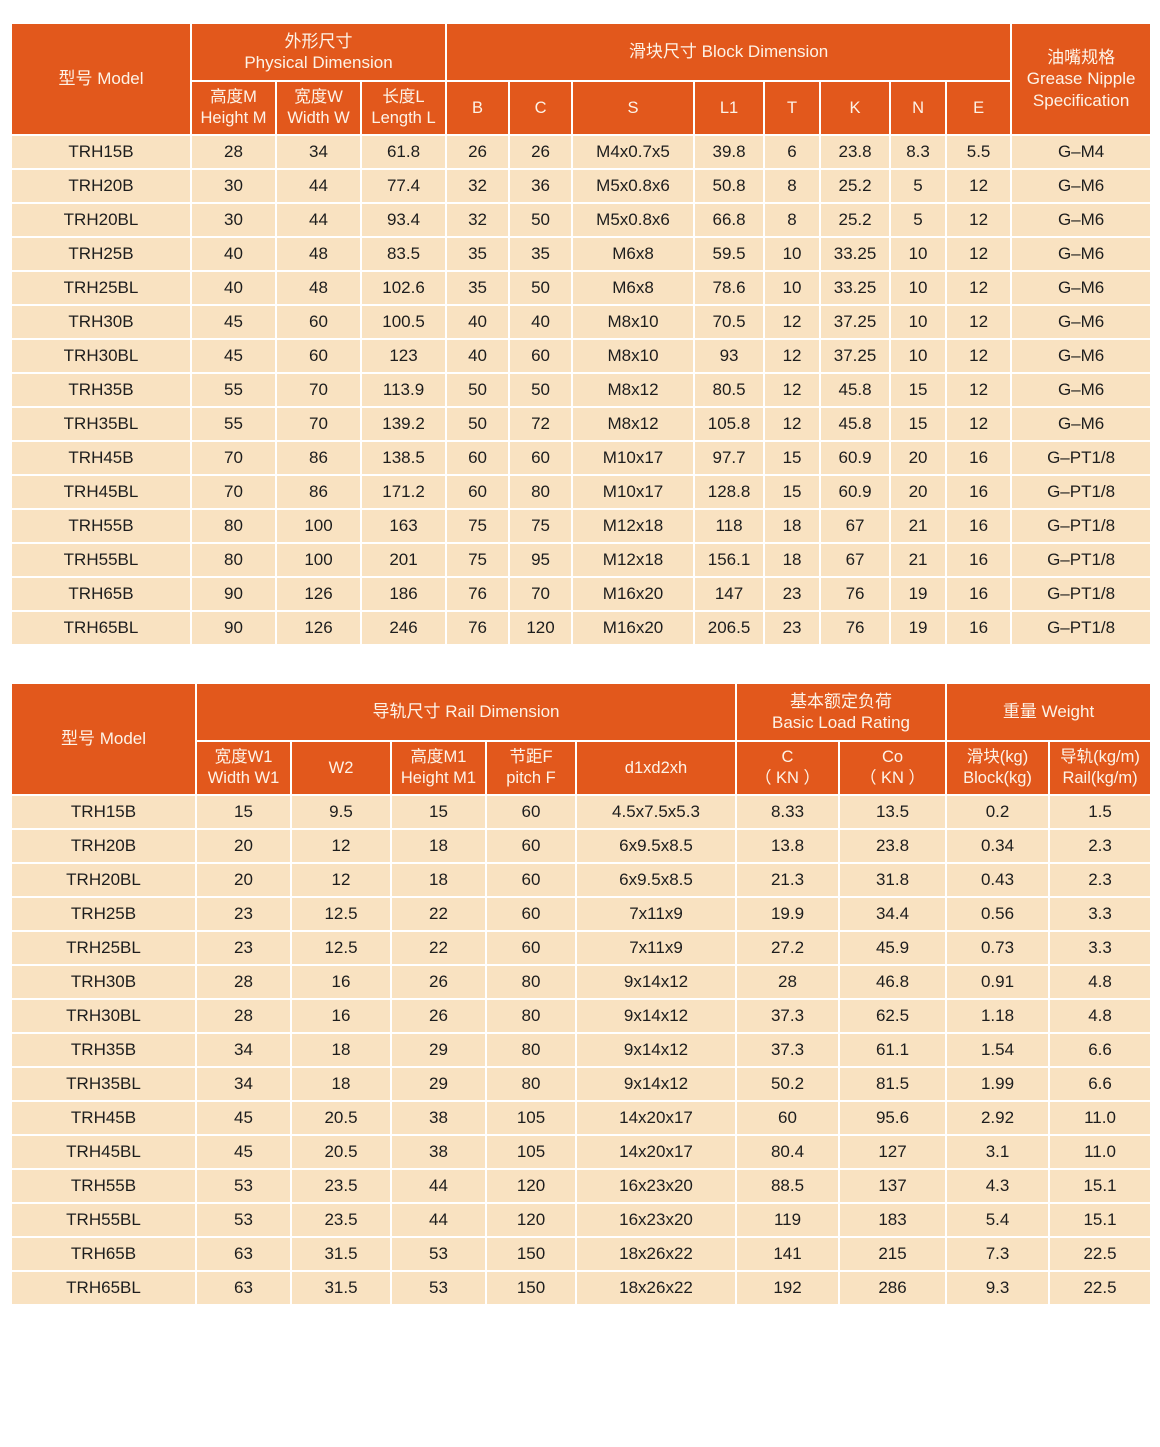  I want to click on value-cell: 77.4, so click(403, 186).